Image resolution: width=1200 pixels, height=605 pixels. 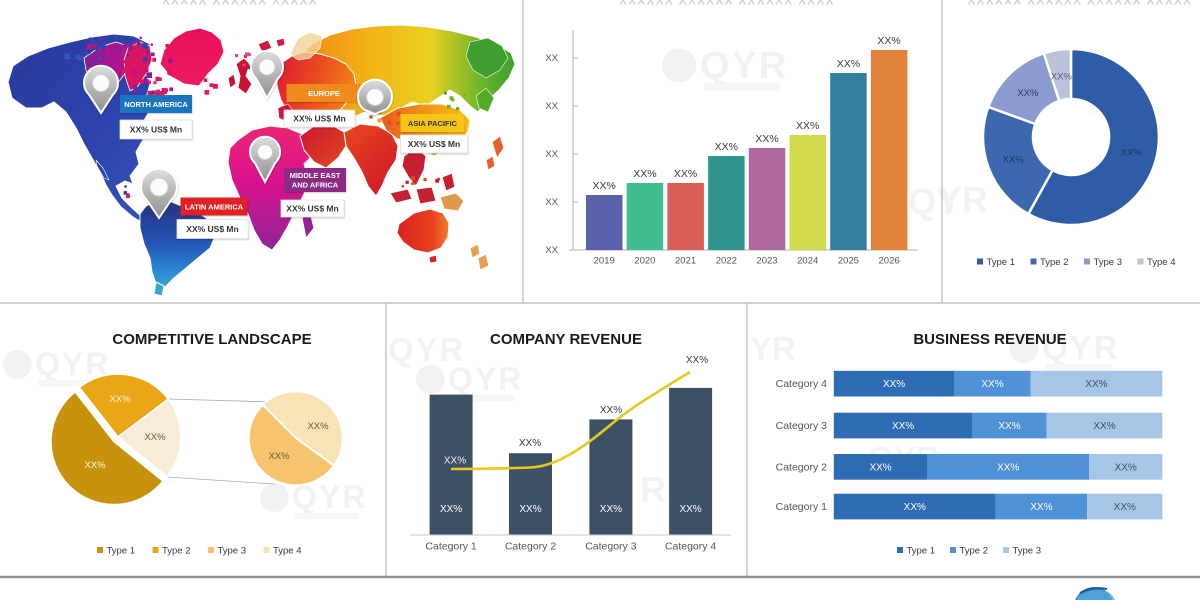 What do you see at coordinates (644, 261) in the screenshot?
I see `svg-text: 2020` at bounding box center [644, 261].